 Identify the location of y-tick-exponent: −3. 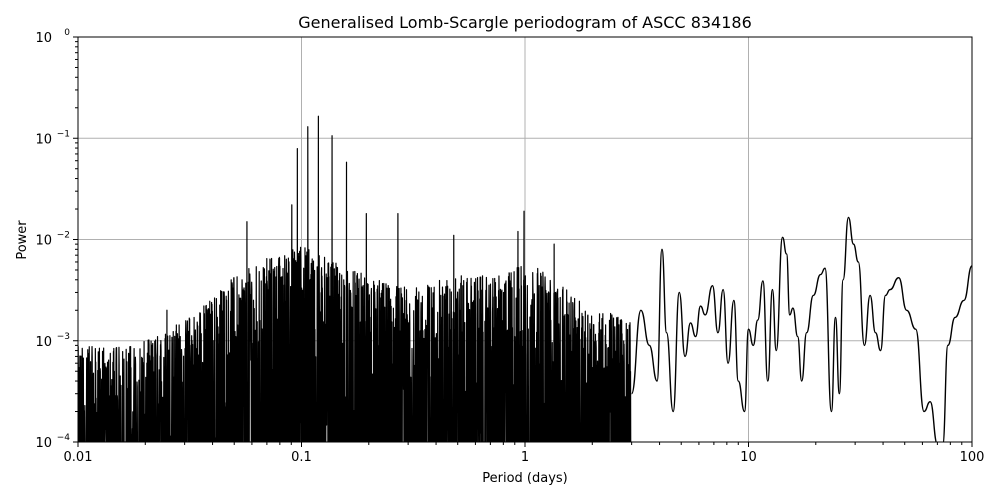
(63, 337).